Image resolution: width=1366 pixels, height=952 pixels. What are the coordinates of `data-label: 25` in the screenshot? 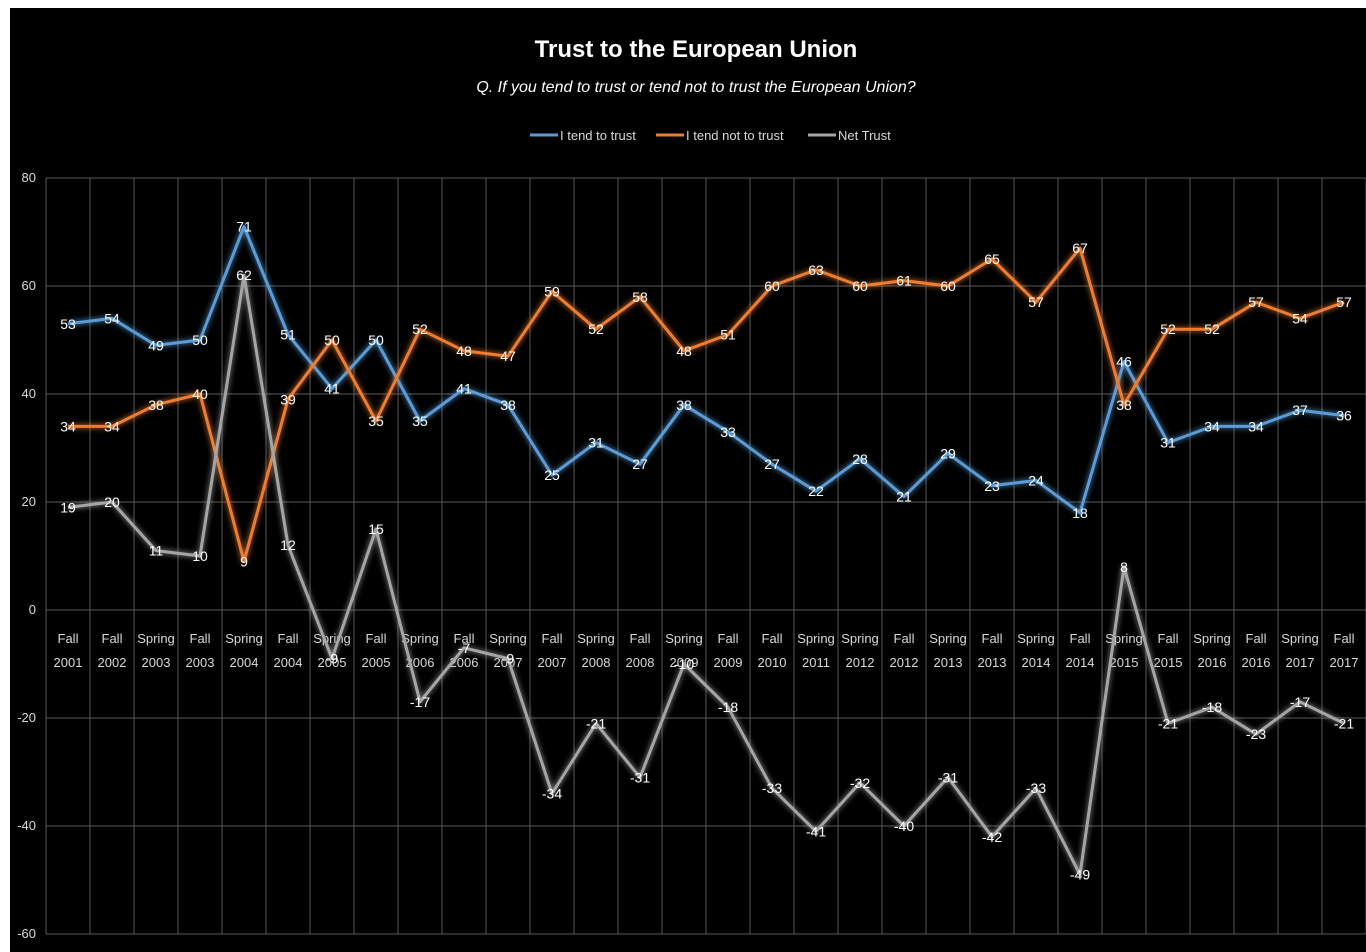 It's located at (552, 475).